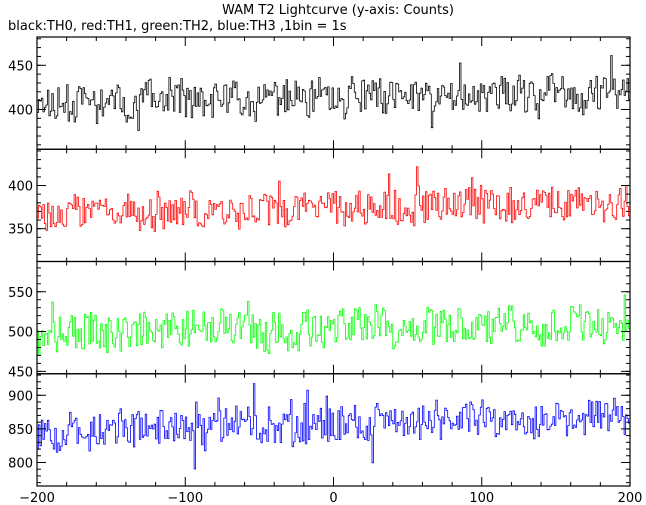 This screenshot has width=646, height=505. What do you see at coordinates (20, 230) in the screenshot?
I see `y-tick-label: 350` at bounding box center [20, 230].